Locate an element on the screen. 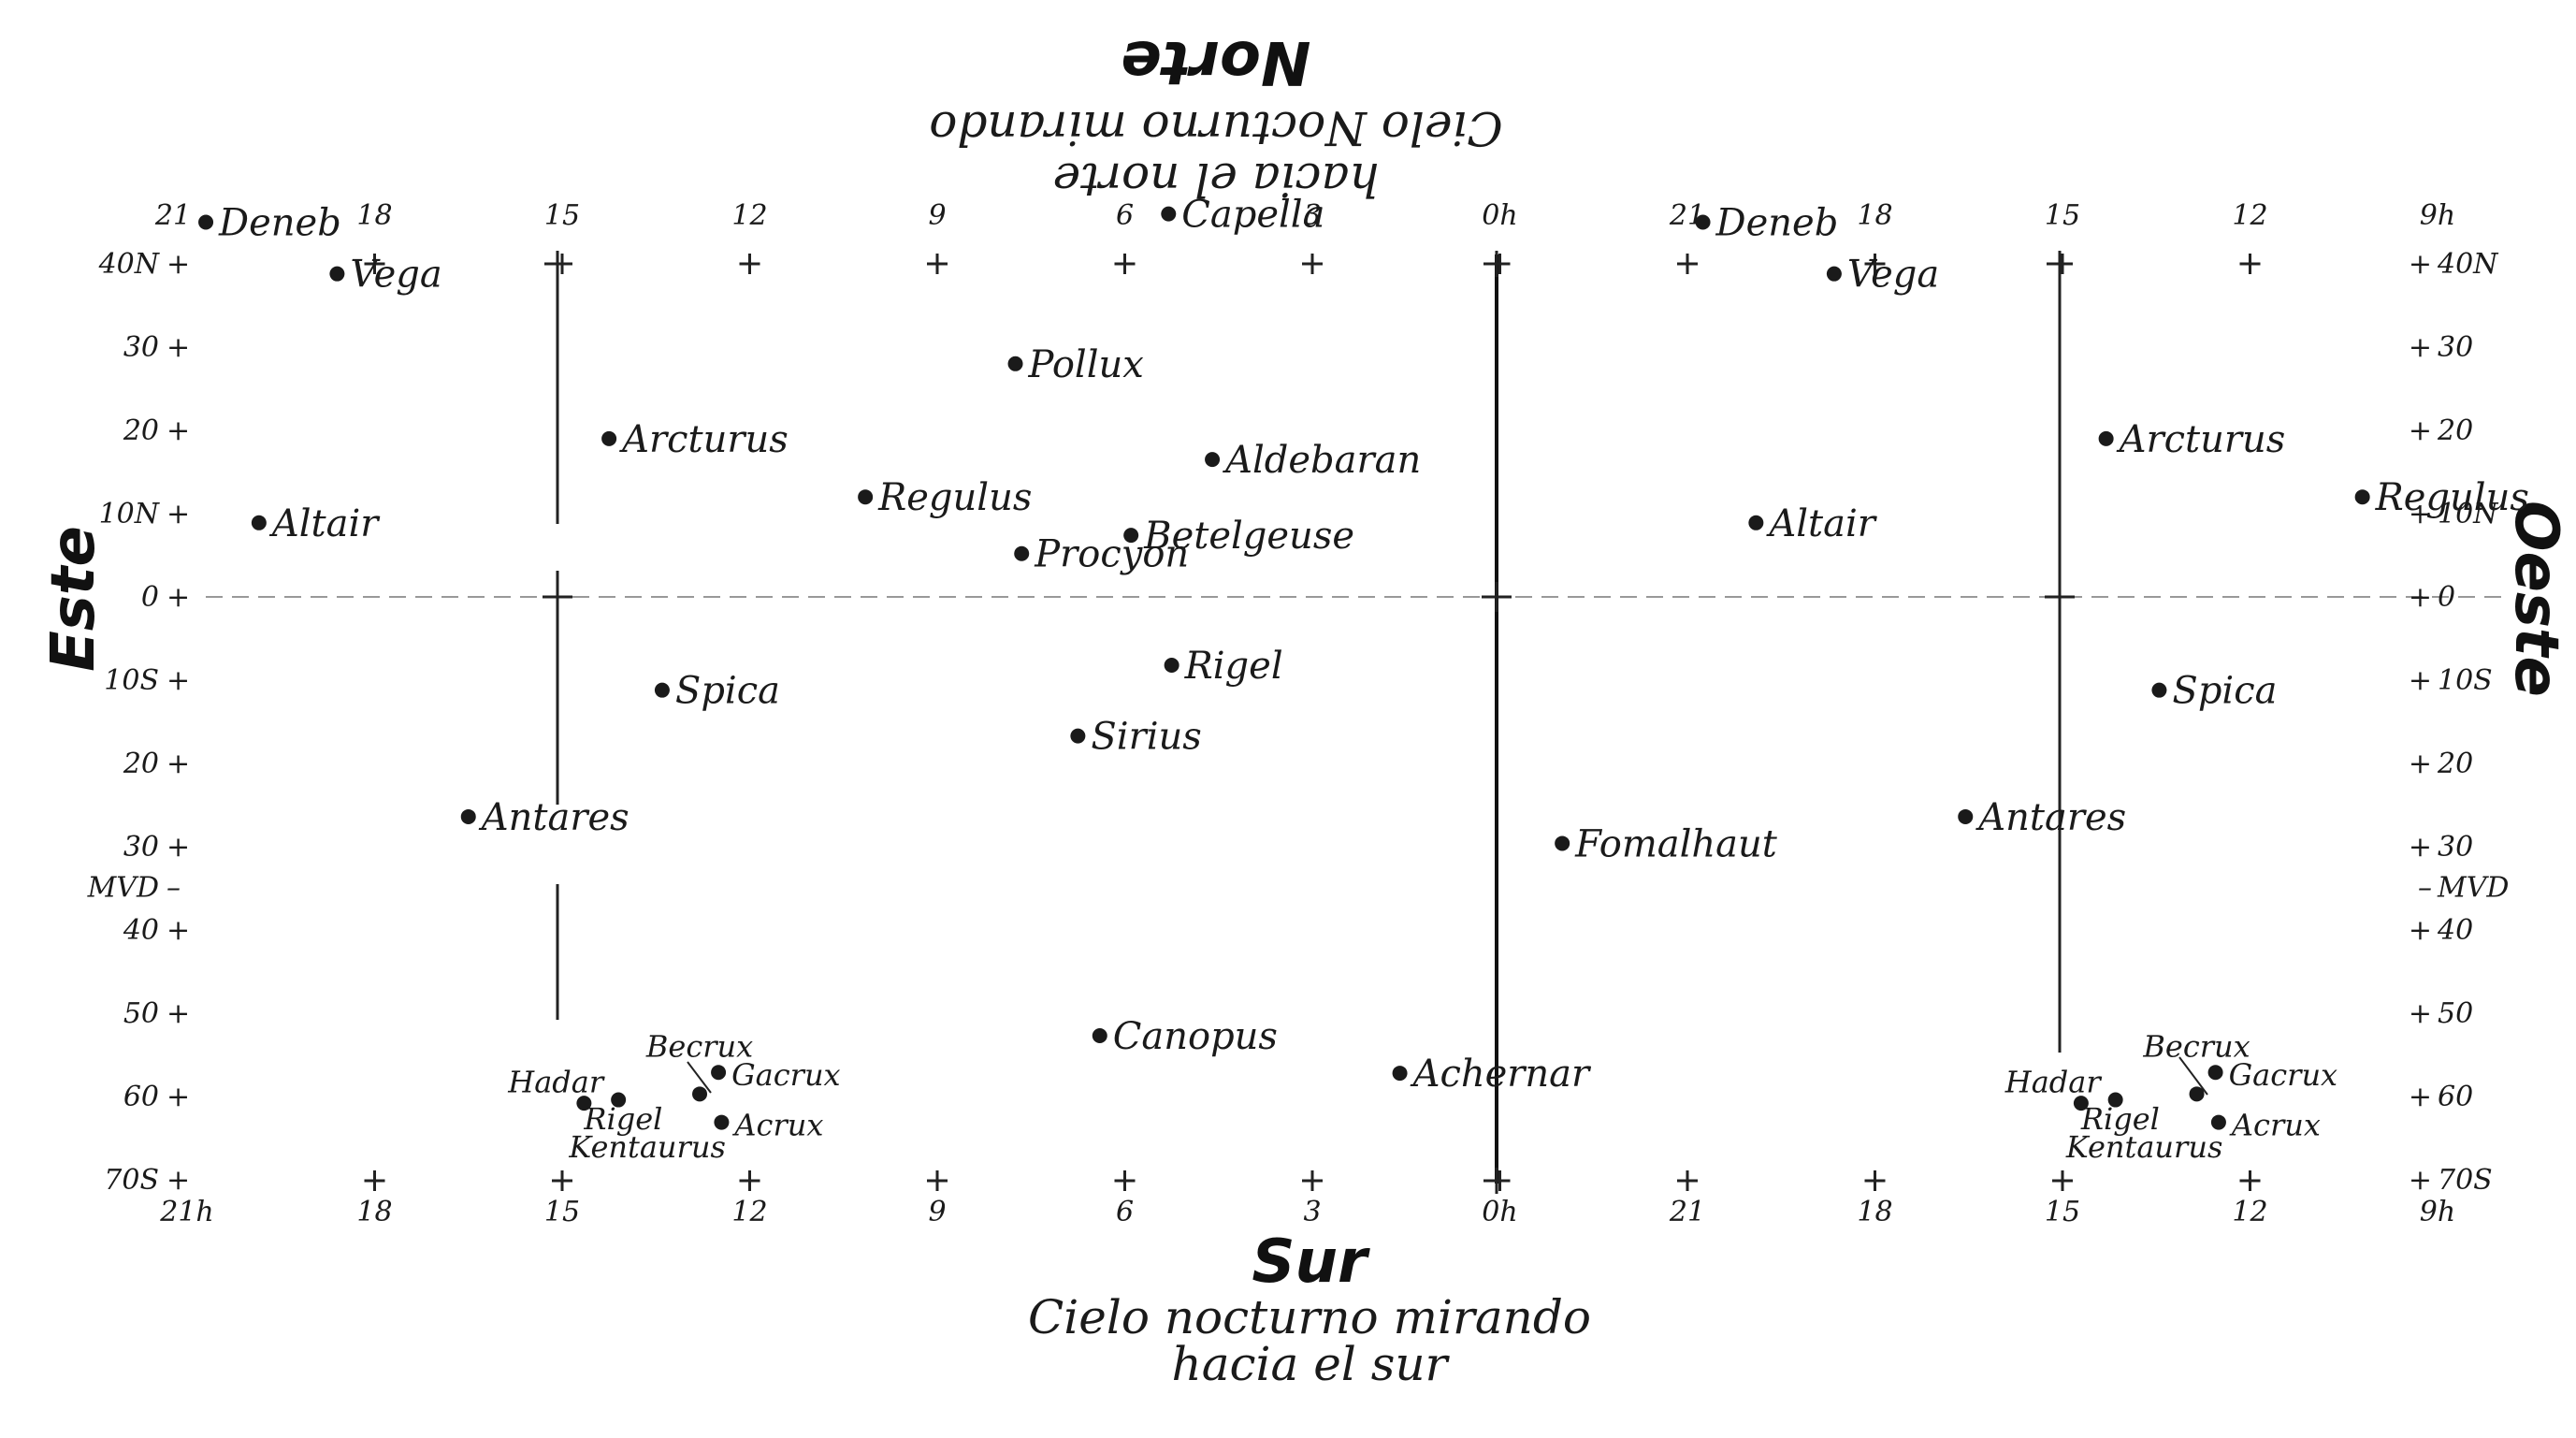  star-regulus-south-view is located at coordinates (866, 497).